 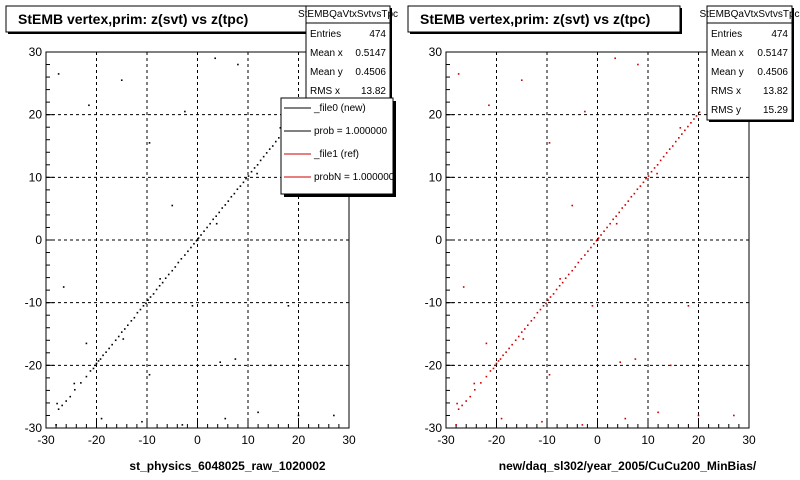 What do you see at coordinates (699, 440) in the screenshot?
I see `x-tick-label: 20` at bounding box center [699, 440].